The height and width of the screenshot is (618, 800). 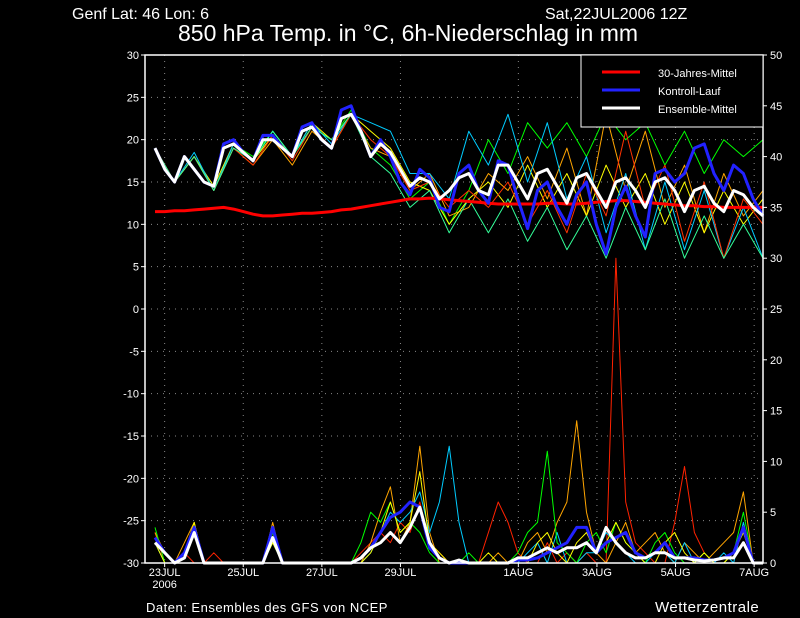 What do you see at coordinates (165, 573) in the screenshot?
I see `x-tick-label: 23JUL` at bounding box center [165, 573].